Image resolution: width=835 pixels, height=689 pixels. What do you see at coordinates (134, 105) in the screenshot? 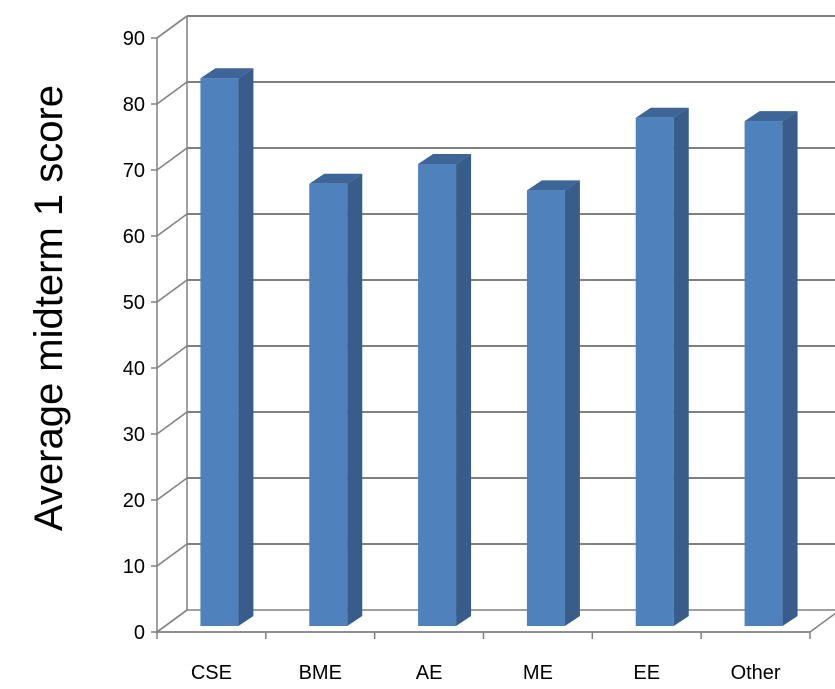
I see `y-tick-label: 80` at bounding box center [134, 105].